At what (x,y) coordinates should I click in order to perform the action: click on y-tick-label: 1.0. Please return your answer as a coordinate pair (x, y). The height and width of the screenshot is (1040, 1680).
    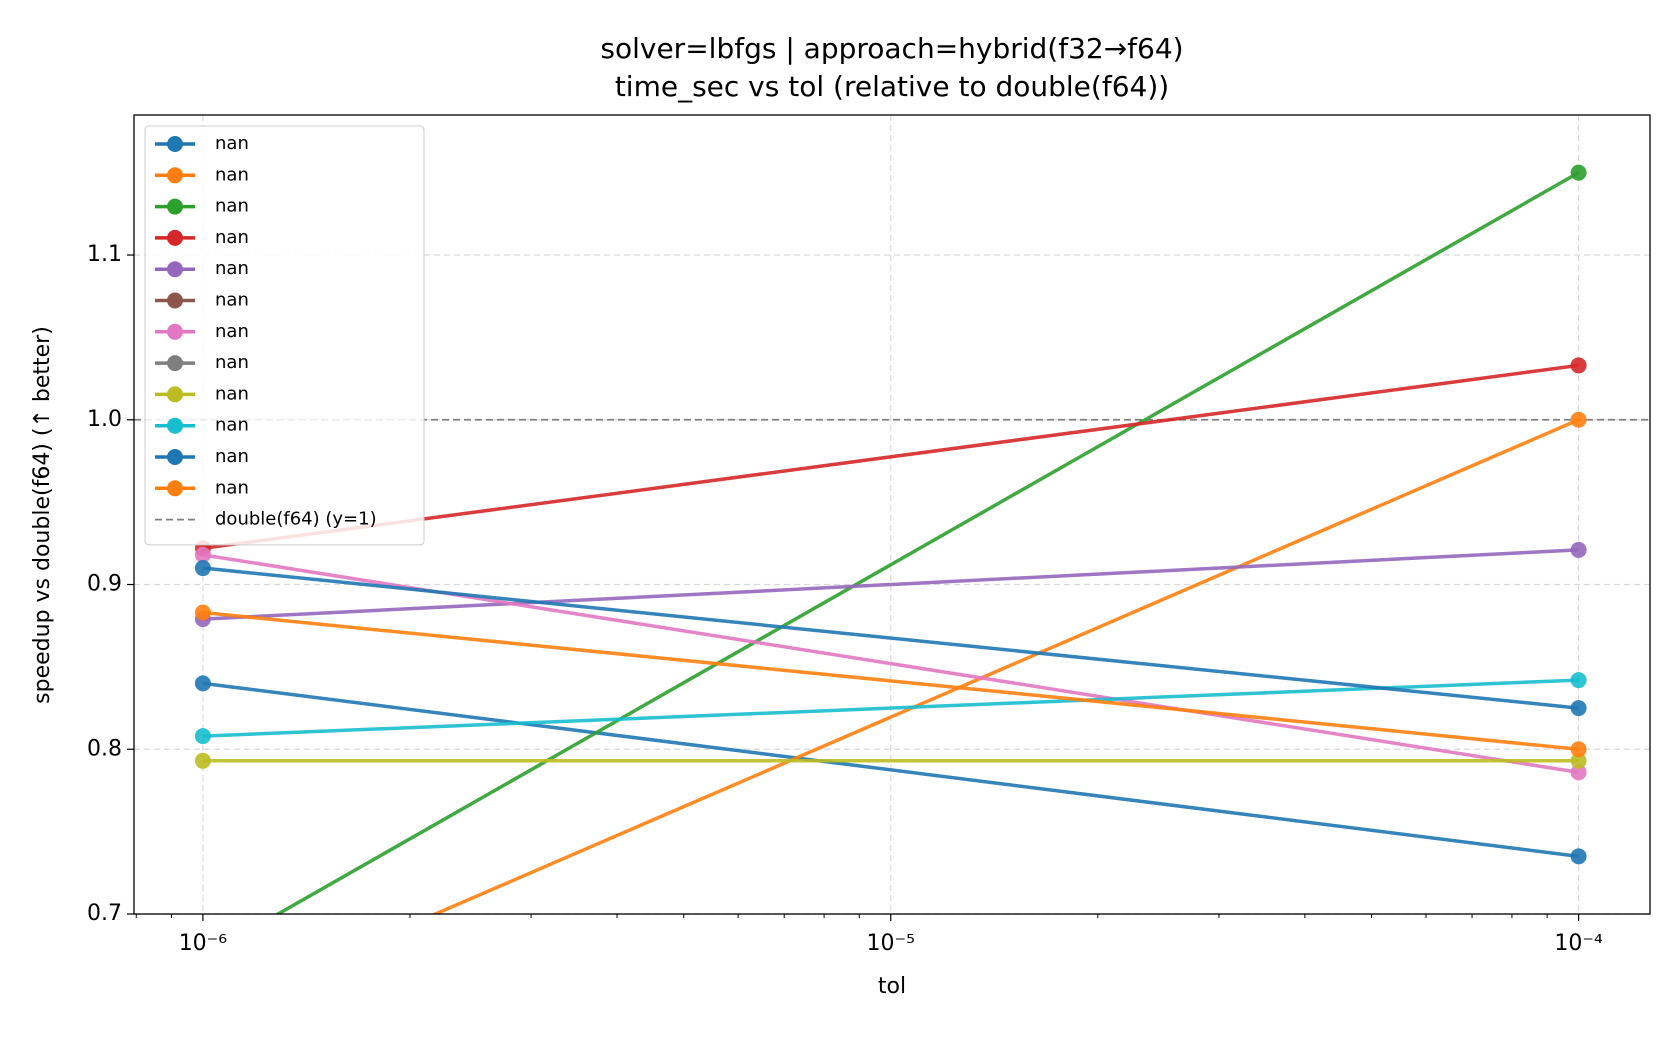
    Looking at the image, I should click on (104, 419).